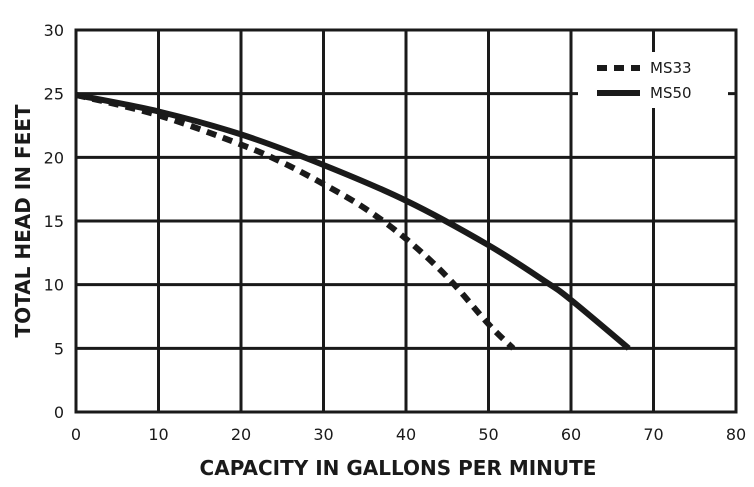 This screenshot has width=754, height=487. What do you see at coordinates (54, 30) in the screenshot?
I see `y-tick-label: 30` at bounding box center [54, 30].